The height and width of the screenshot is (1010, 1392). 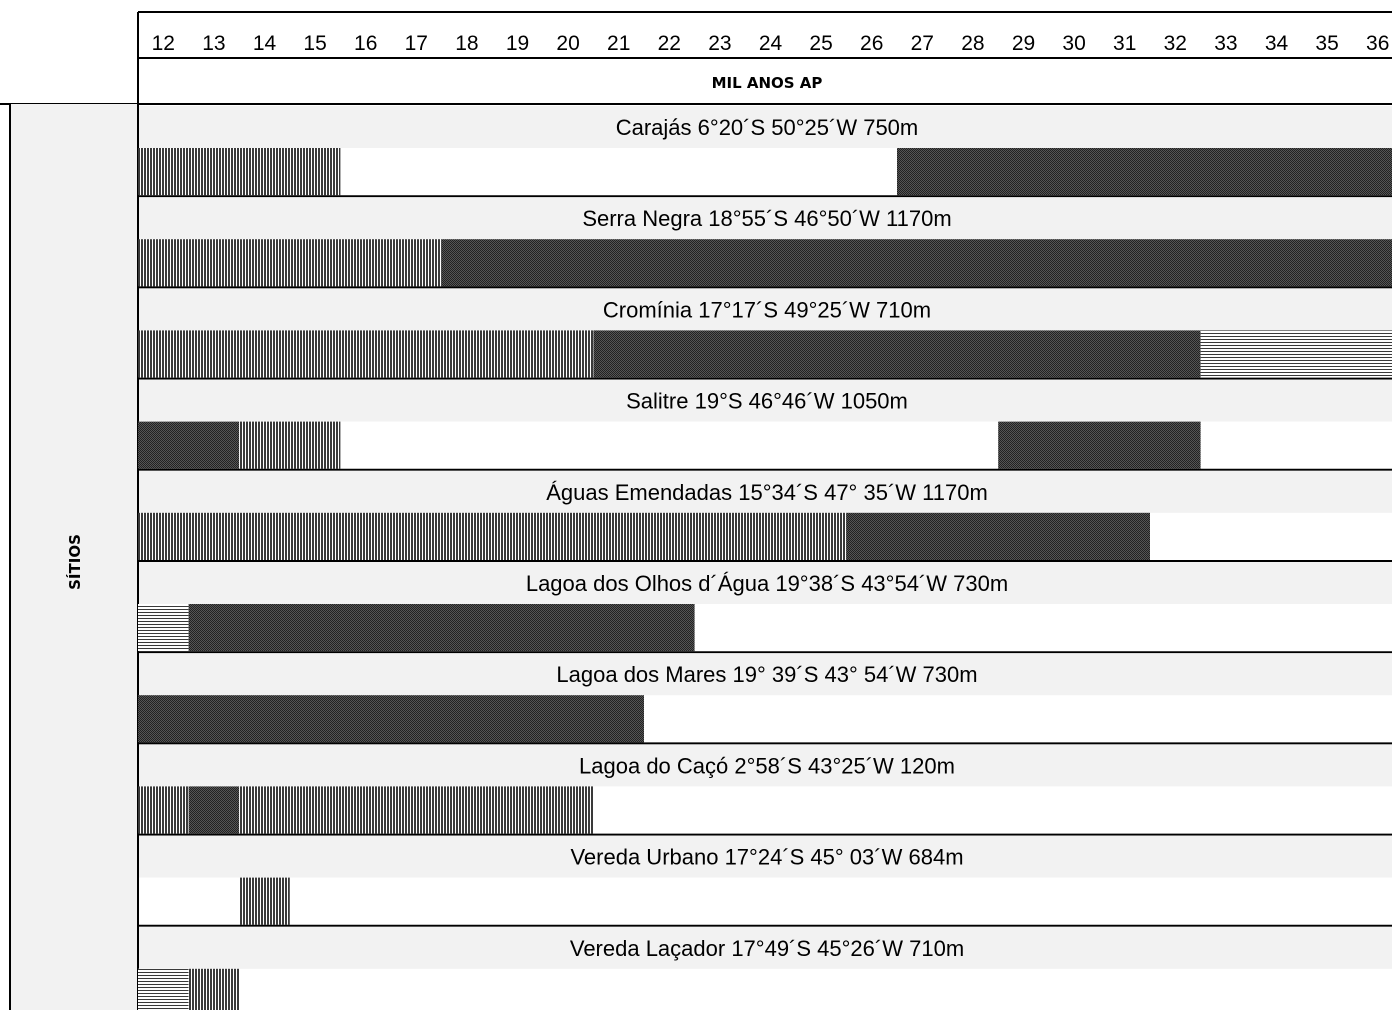 What do you see at coordinates (1277, 43) in the screenshot?
I see `x-tick-label: 34` at bounding box center [1277, 43].